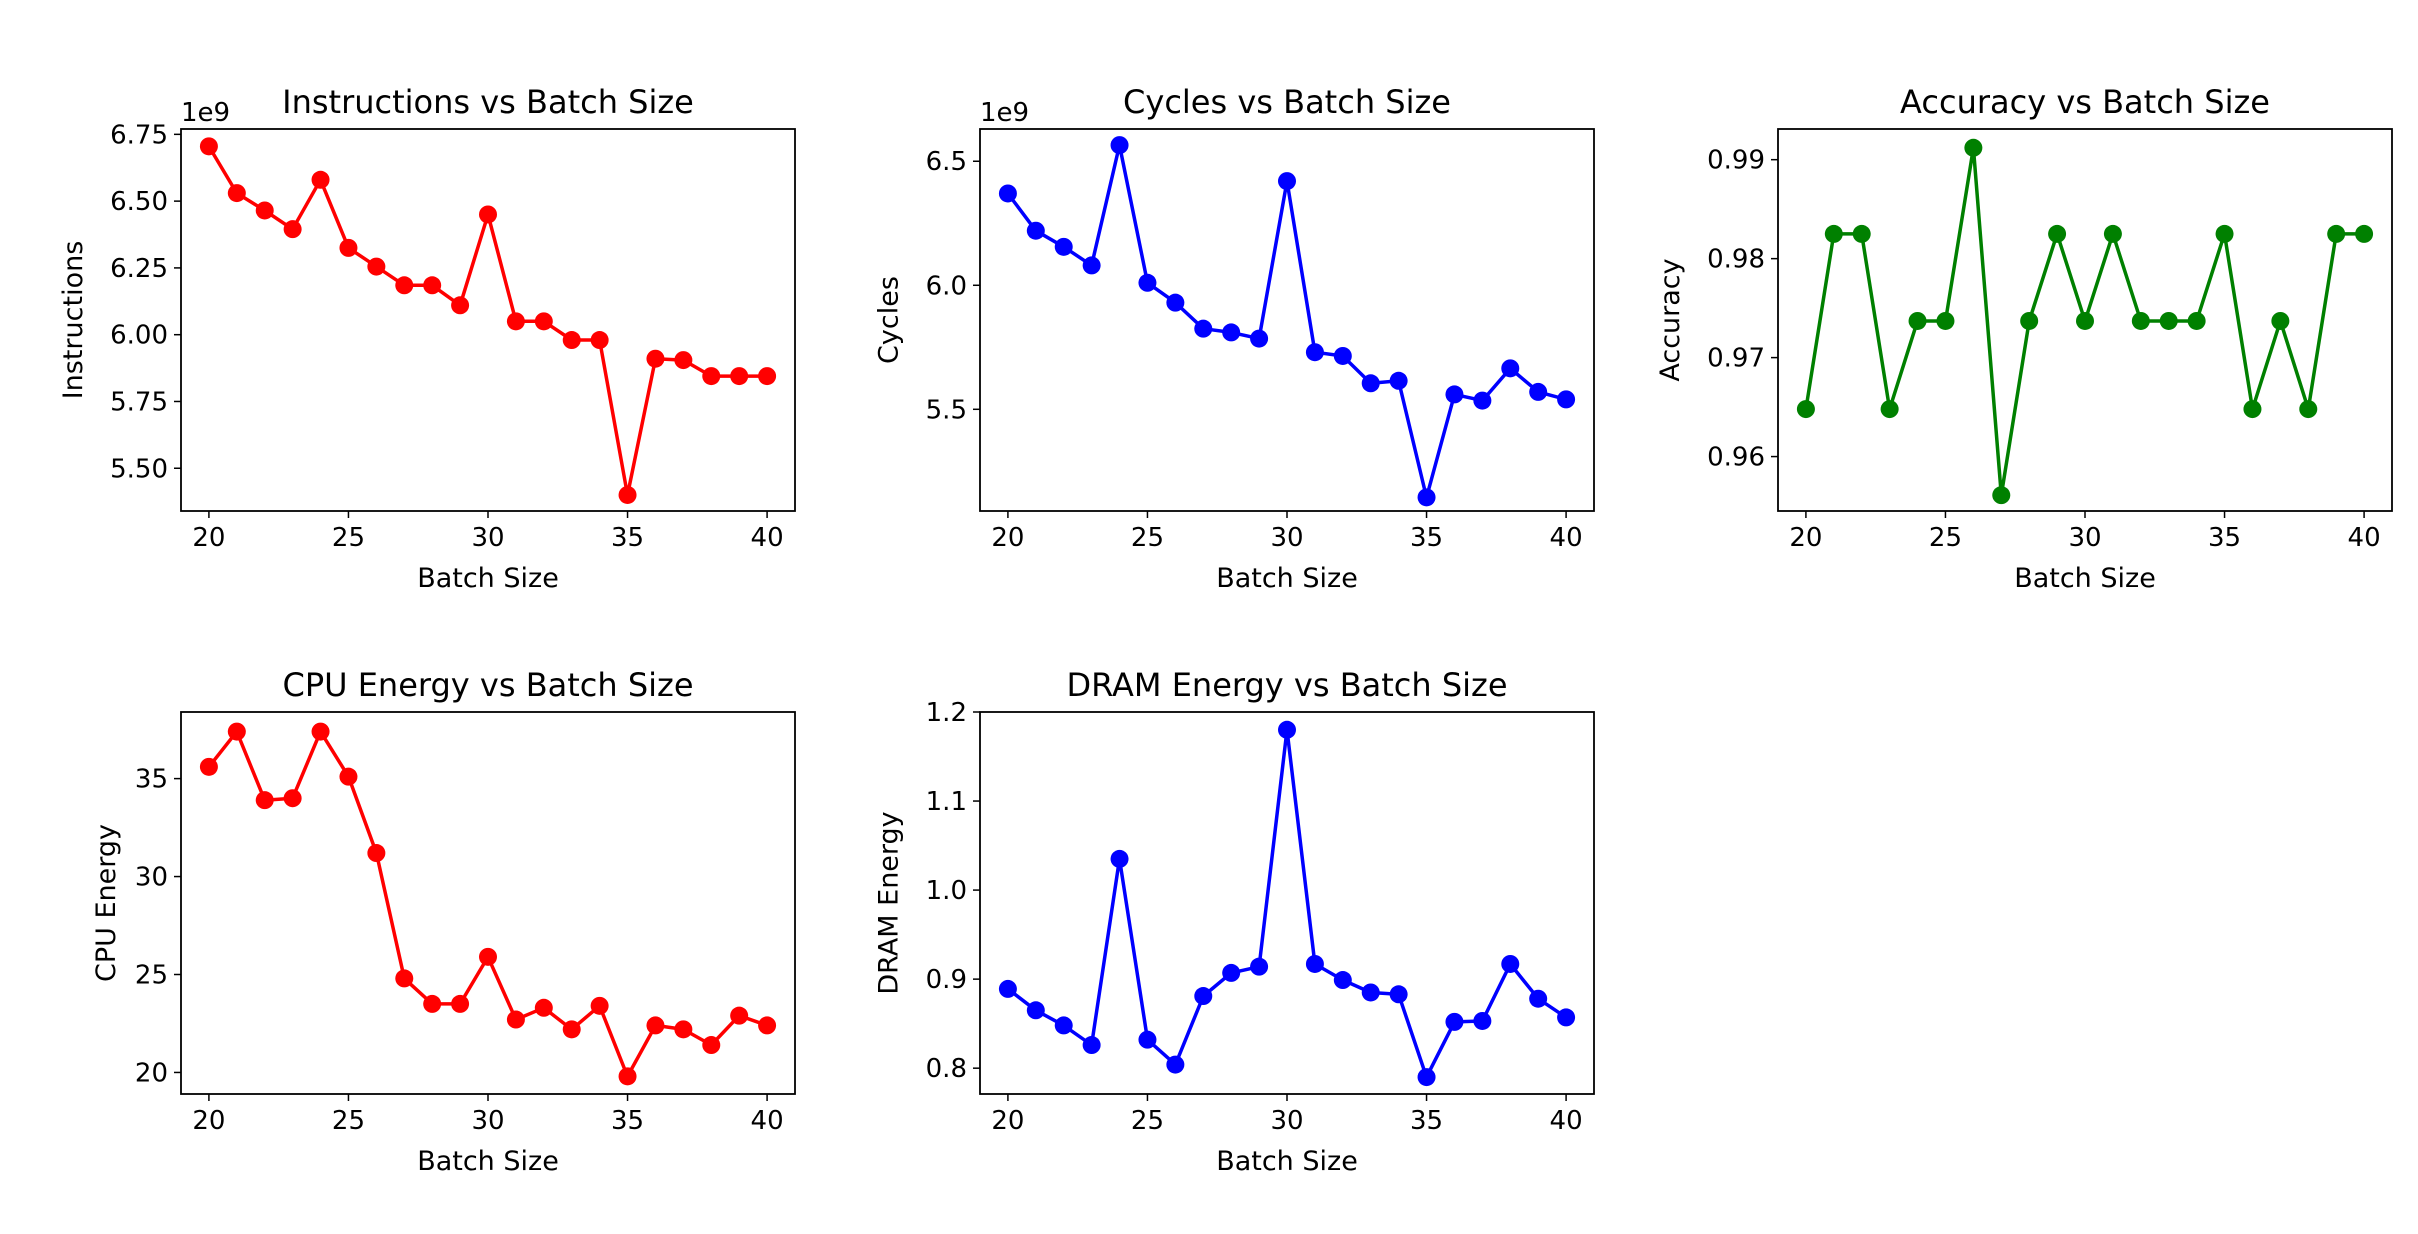  Describe the element at coordinates (1736, 458) in the screenshot. I see `y-tick-label: 0.96` at that location.